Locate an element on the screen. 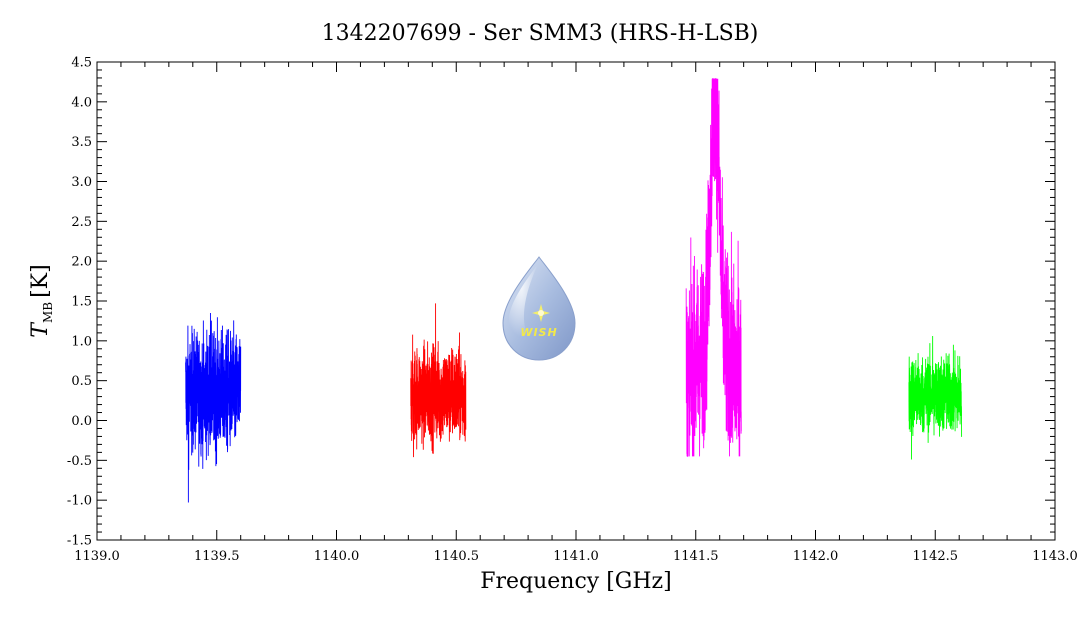  y-tick-label: 4.0 is located at coordinates (81, 102).